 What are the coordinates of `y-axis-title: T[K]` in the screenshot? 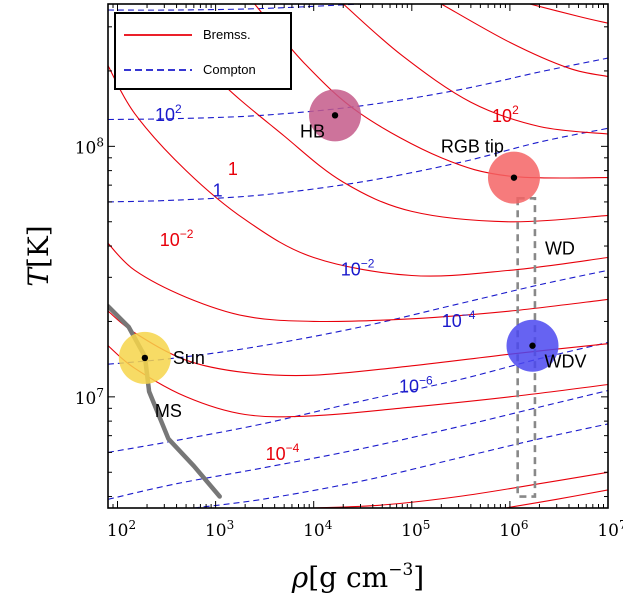 It's located at (38, 255).